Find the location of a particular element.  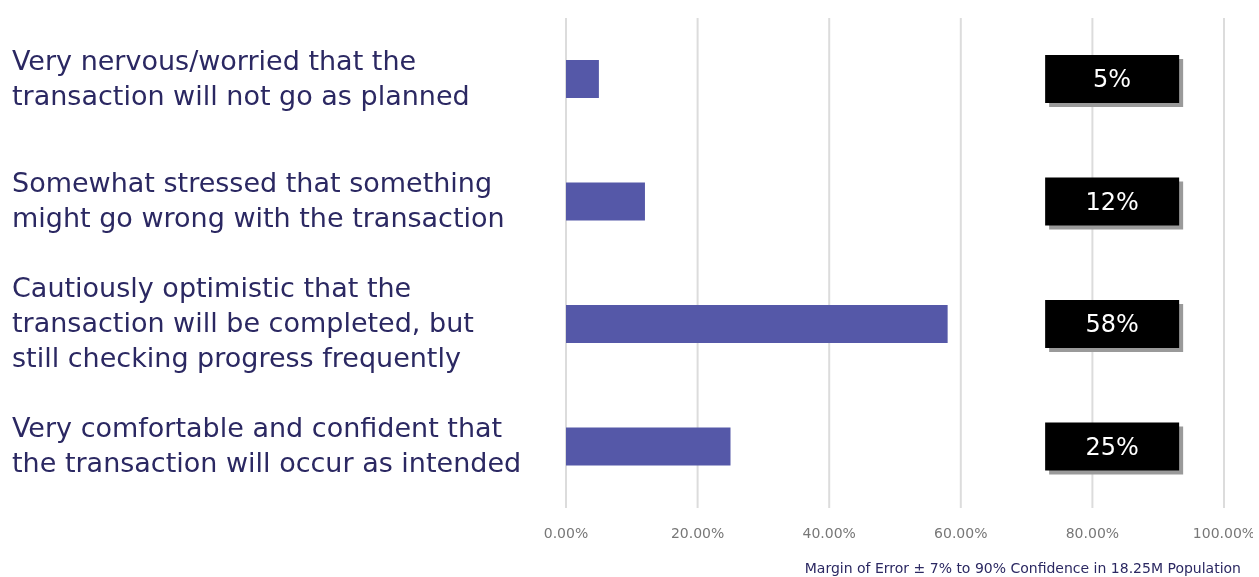

y-tick-label: Very comfortable and confident that the transaction will occur as intended is located at coordinates (267, 444).